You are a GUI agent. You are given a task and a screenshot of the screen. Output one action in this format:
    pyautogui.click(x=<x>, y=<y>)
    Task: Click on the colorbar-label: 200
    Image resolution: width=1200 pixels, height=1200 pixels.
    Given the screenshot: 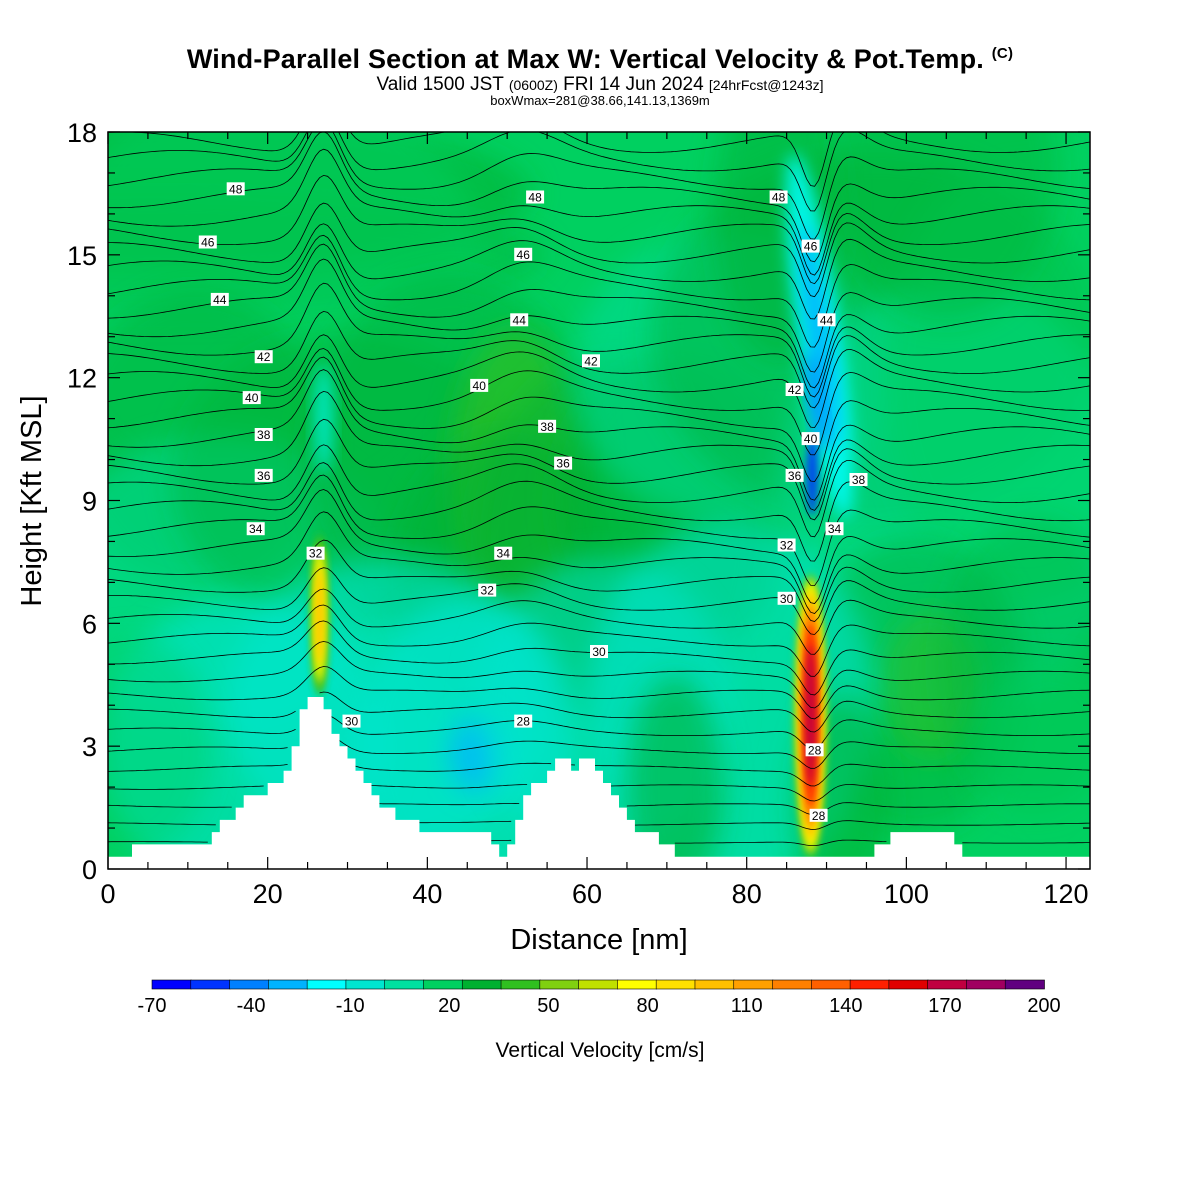 What is the action you would take?
    pyautogui.click(x=1043, y=1006)
    